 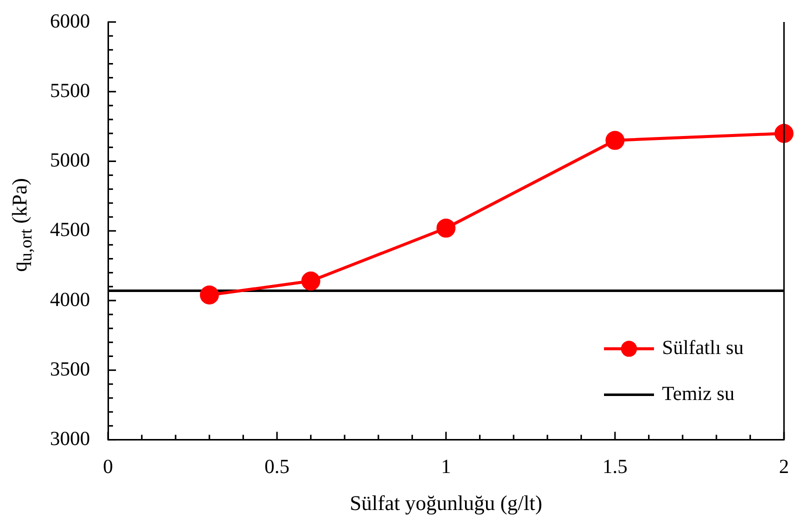 I want to click on legend-label: Temiz su, so click(x=698, y=394).